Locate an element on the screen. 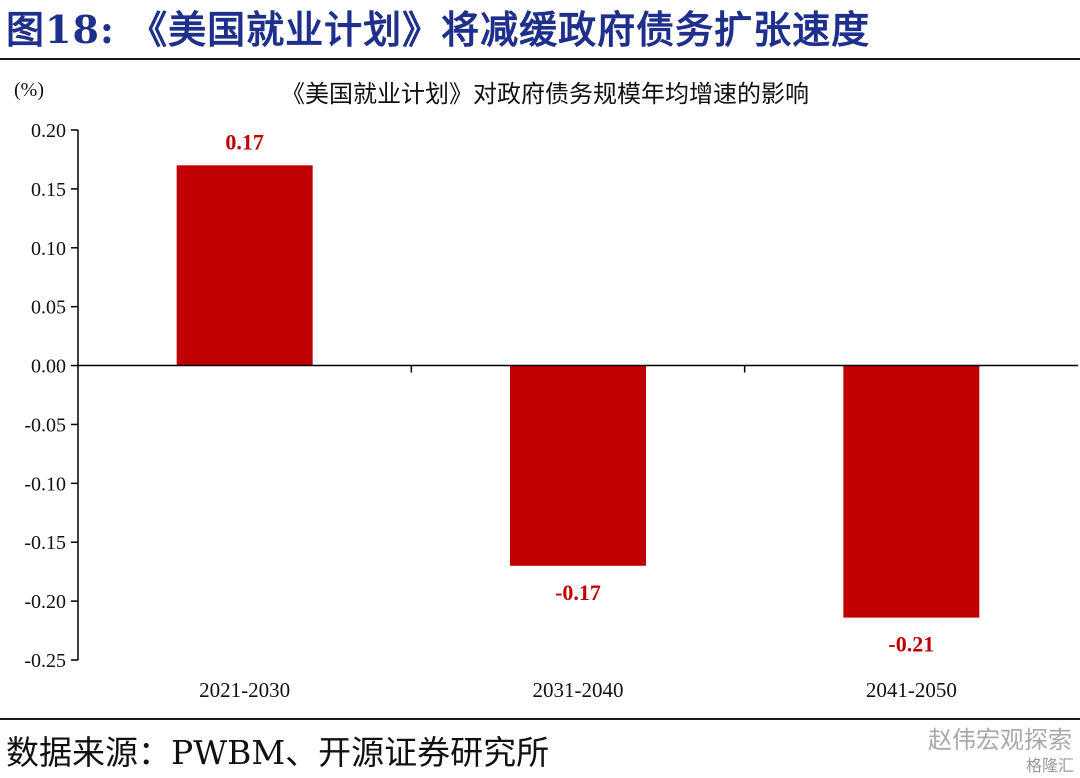  x-category-label: 2021-2030 is located at coordinates (244, 690).